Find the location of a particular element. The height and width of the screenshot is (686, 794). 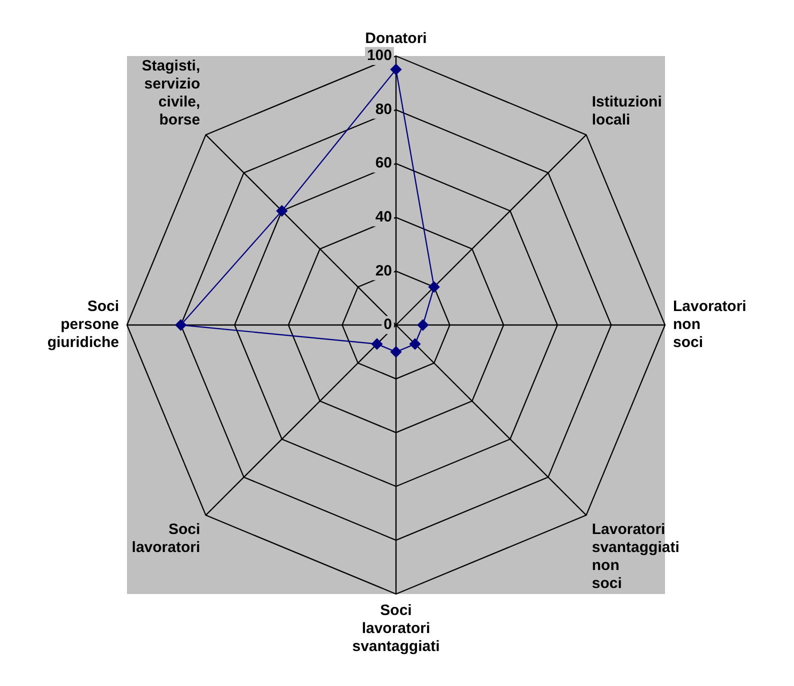

spoke-label: Donatori is located at coordinates (396, 39).